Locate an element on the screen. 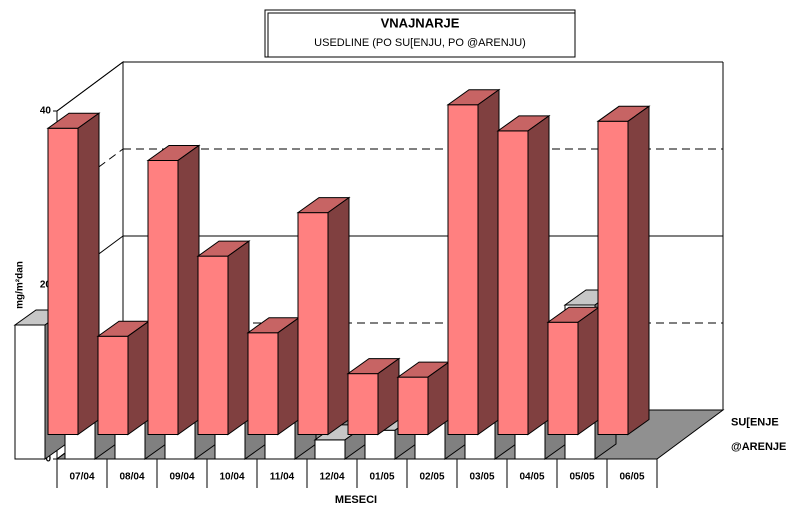  chart-title: VNAJNARJE is located at coordinates (420, 22).